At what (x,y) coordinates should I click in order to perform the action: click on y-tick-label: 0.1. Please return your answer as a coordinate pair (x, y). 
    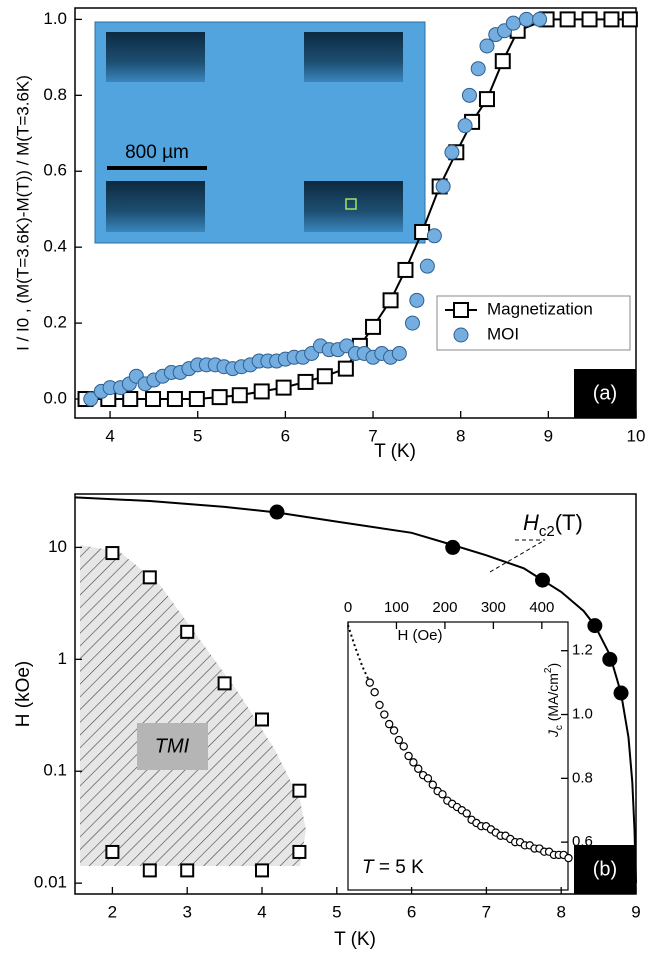
    Looking at the image, I should click on (55, 770).